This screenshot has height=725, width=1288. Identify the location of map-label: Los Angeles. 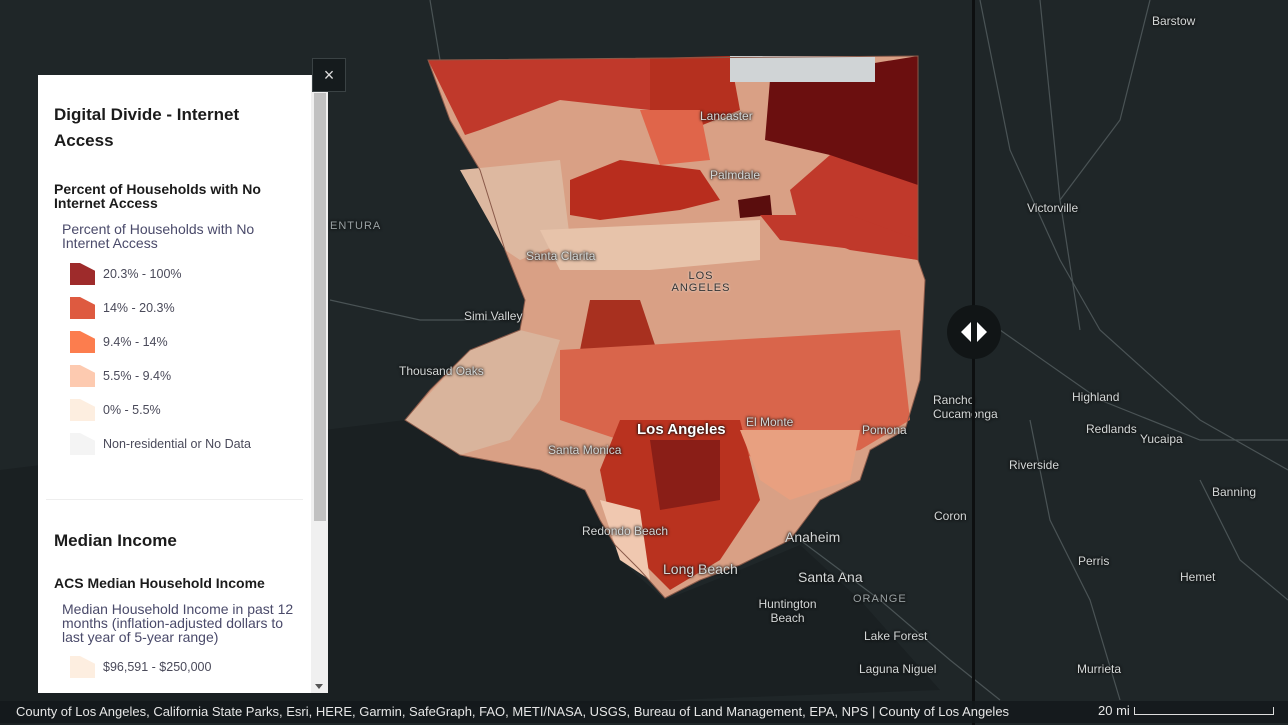
(681, 429).